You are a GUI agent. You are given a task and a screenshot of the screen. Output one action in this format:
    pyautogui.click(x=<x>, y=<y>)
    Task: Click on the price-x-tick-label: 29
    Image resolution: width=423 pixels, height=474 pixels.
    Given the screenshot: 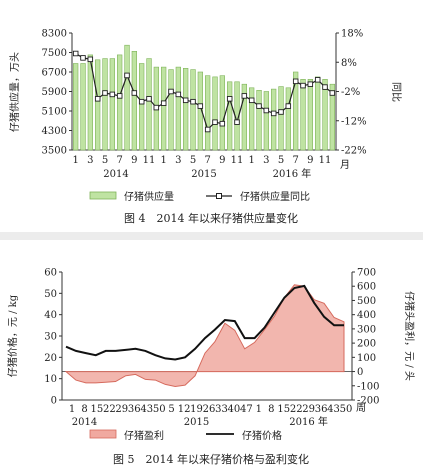 What is the action you would take?
    pyautogui.click(x=308, y=409)
    